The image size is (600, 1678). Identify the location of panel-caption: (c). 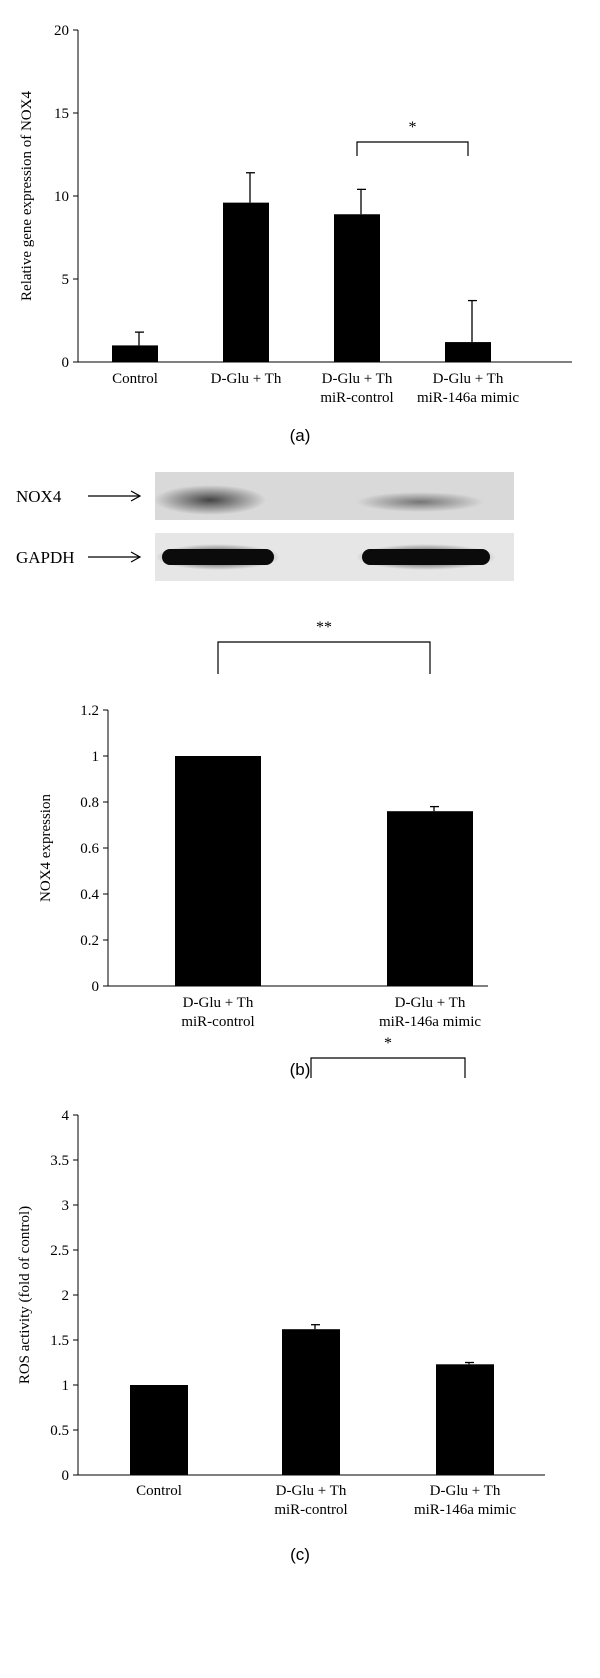
(300, 1554).